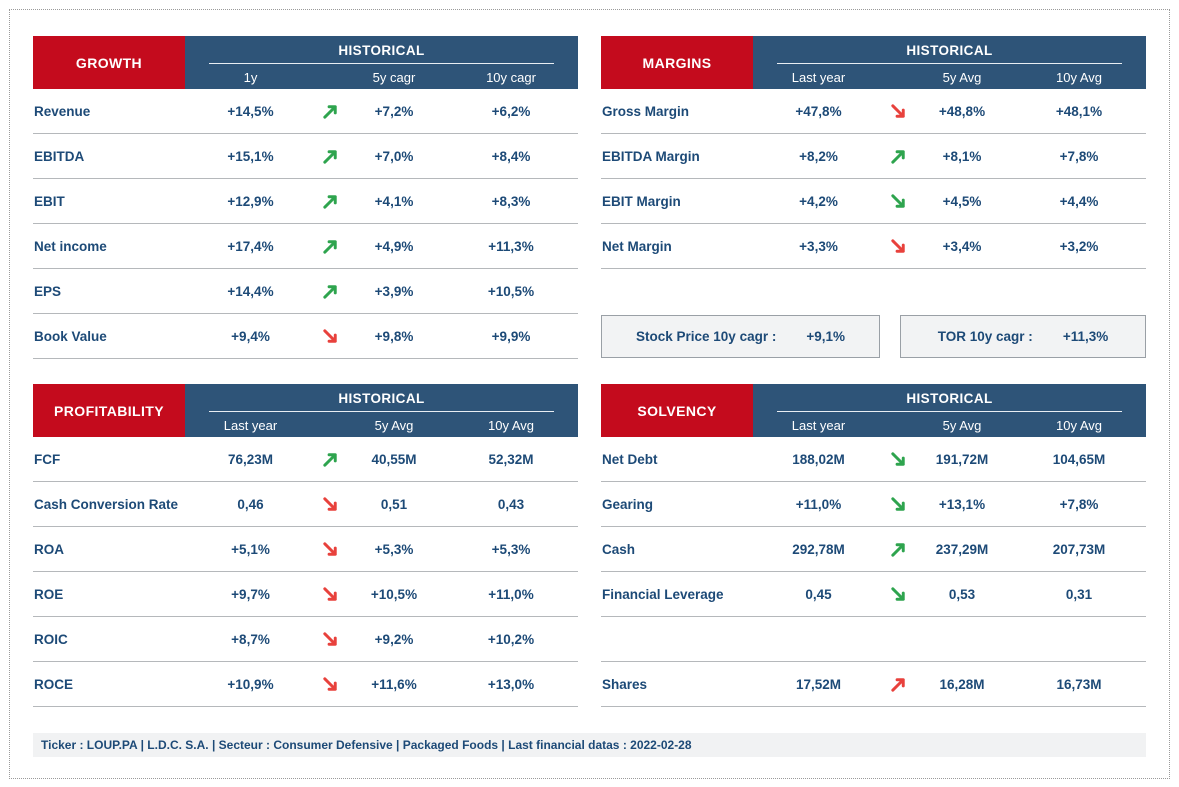 The height and width of the screenshot is (787, 1179). I want to click on value-col1: +47,8%, so click(818, 111).